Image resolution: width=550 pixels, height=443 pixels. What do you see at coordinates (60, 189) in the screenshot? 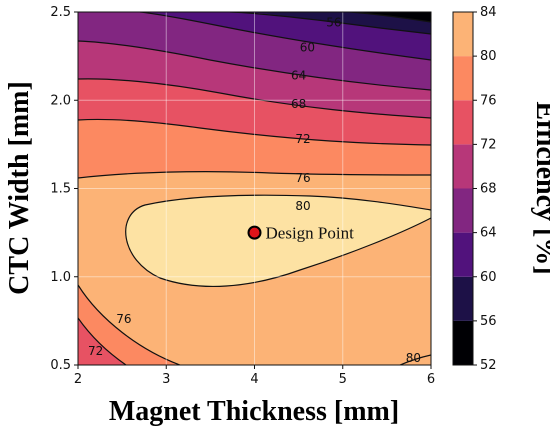
I see `y-tick-label: 1.5` at bounding box center [60, 189].